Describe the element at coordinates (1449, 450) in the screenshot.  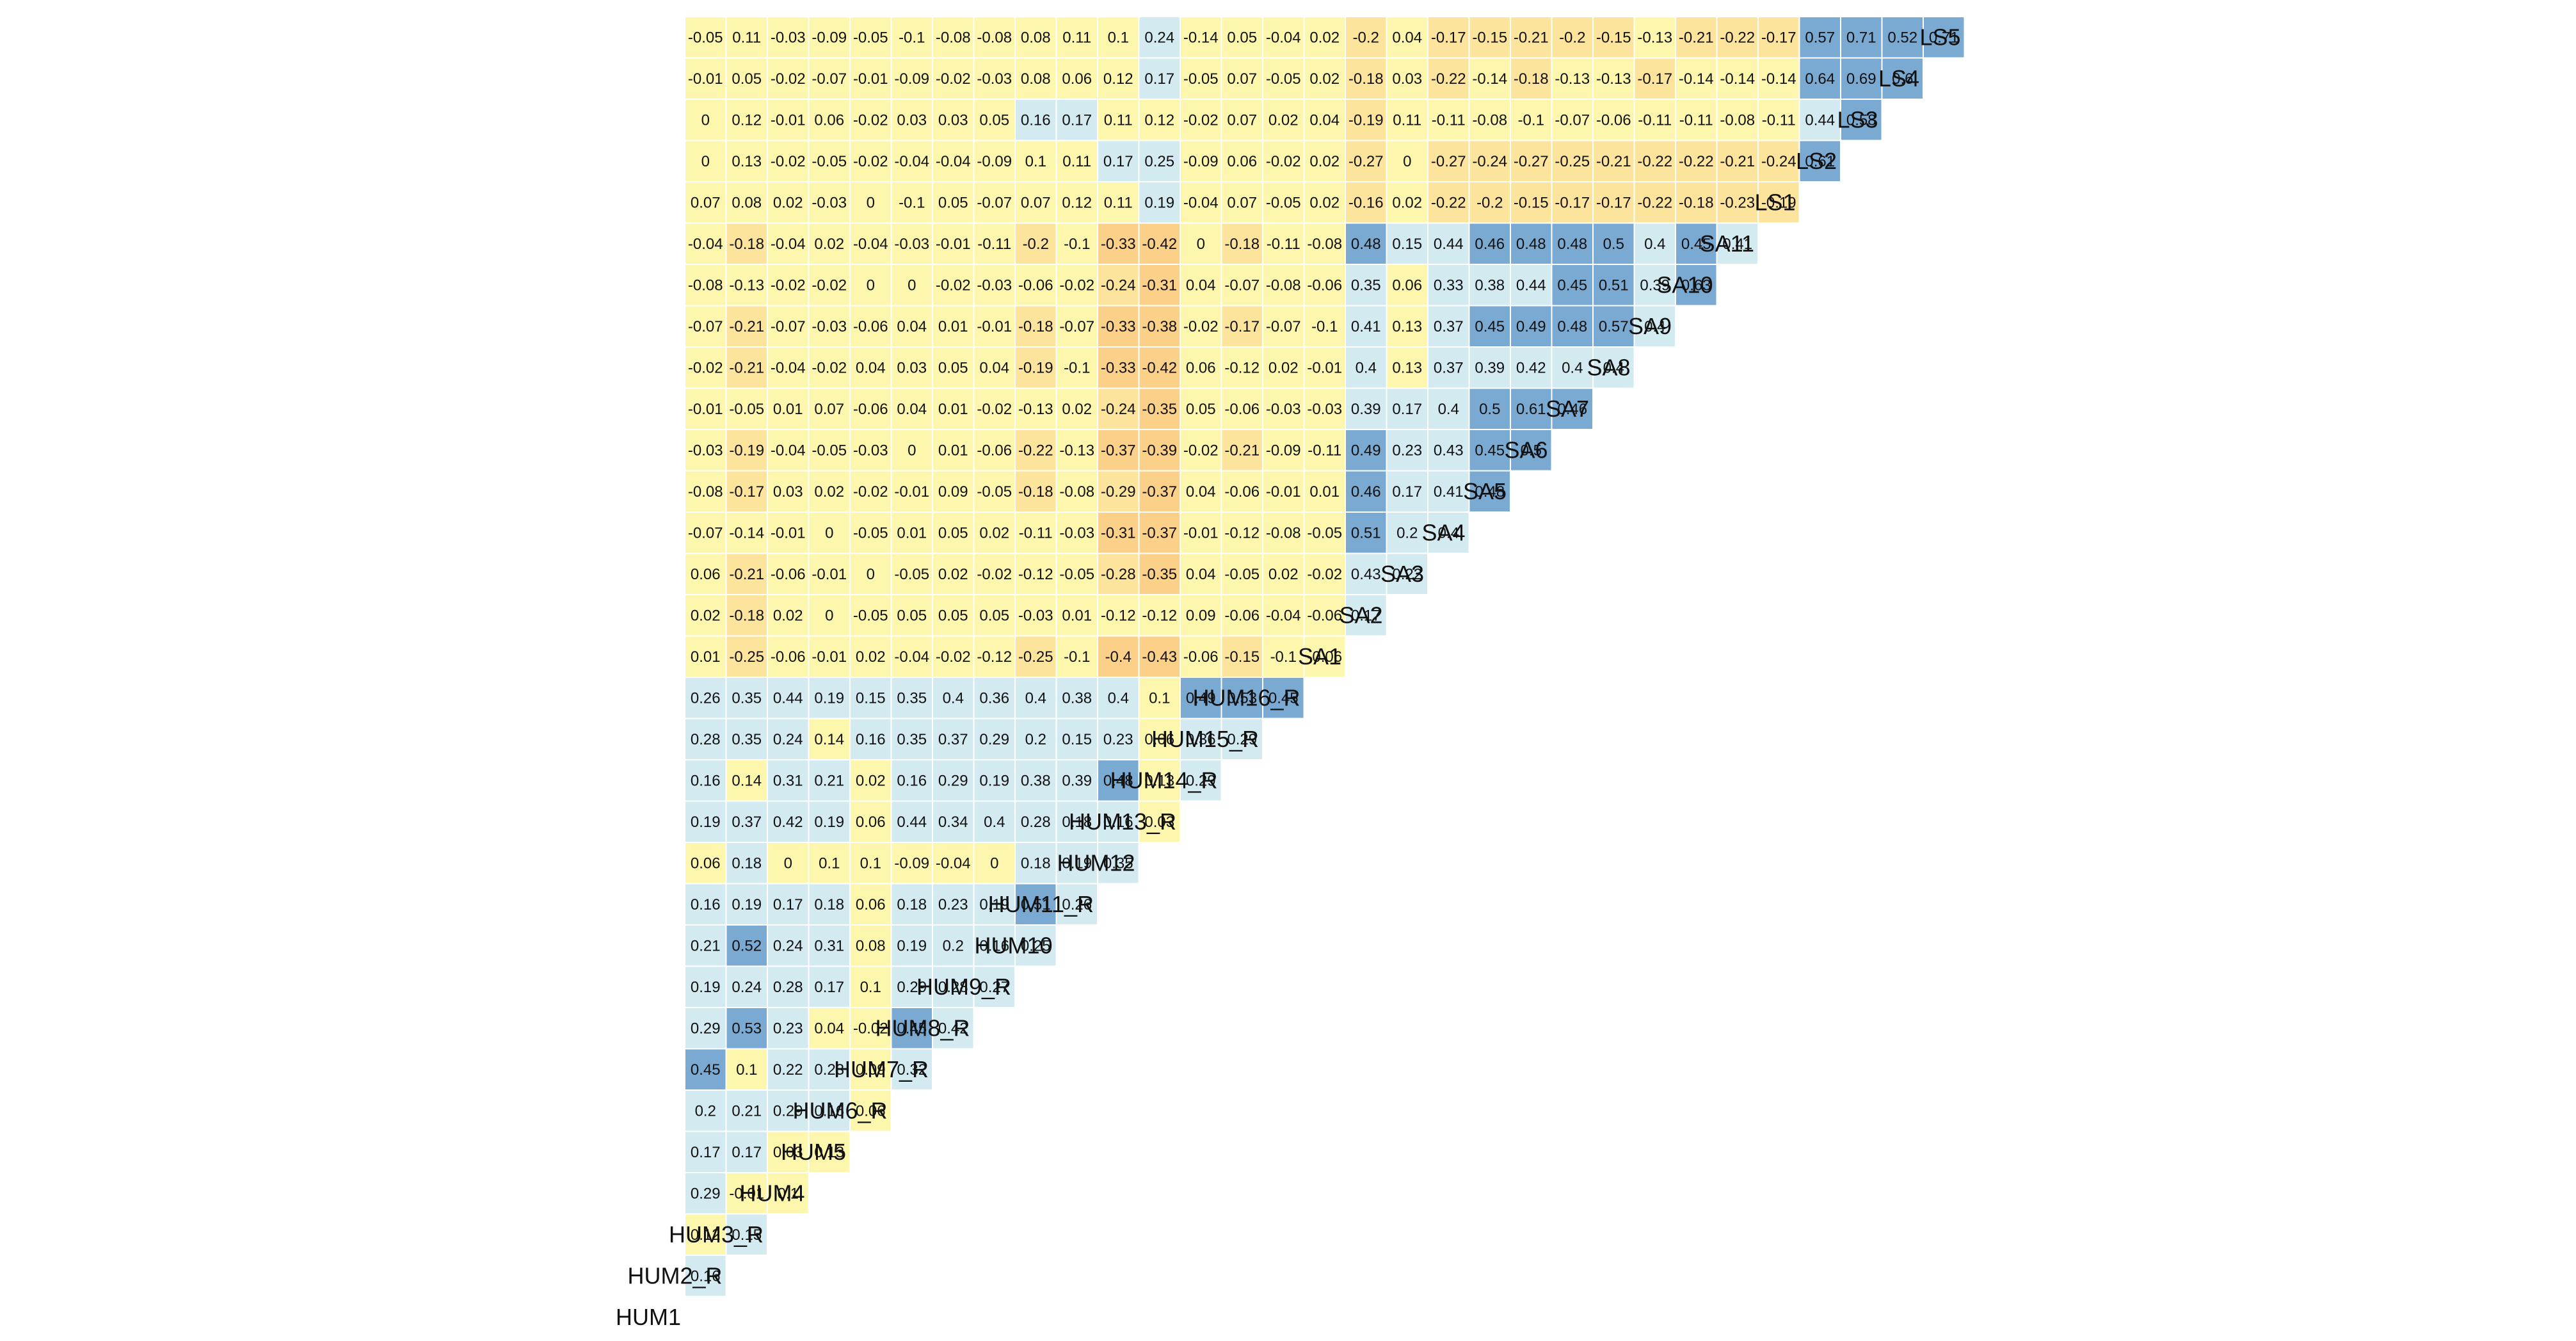
I see `cell-value-label: 0.43` at that location.